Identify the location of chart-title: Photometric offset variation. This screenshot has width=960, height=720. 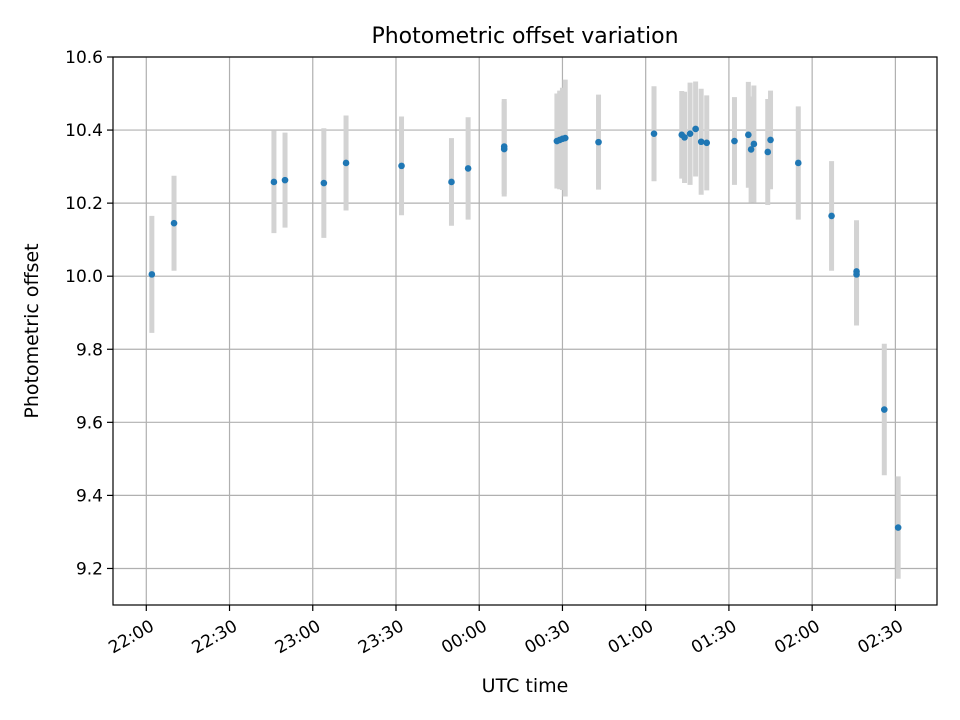
(524, 36).